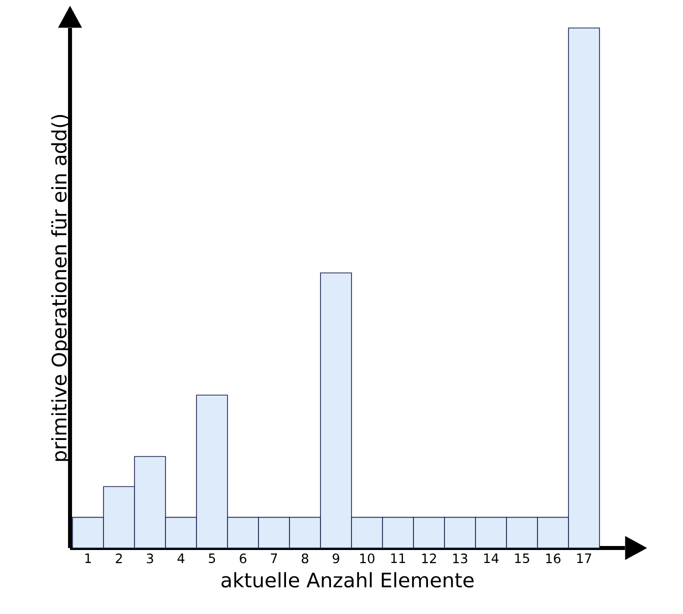  I want to click on x-tick-label: 11, so click(398, 558).